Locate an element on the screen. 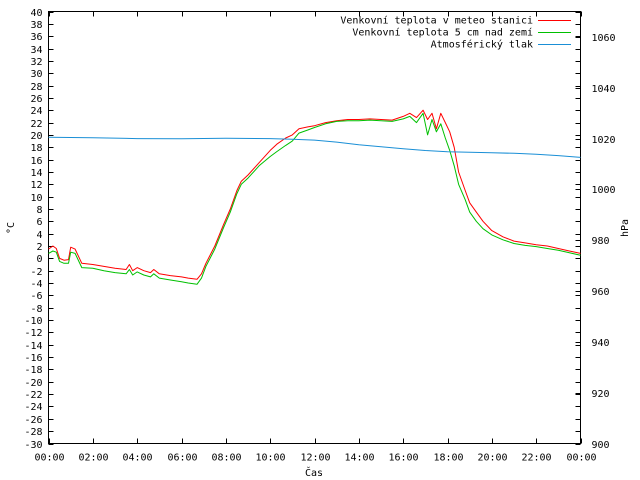 The image size is (640, 480). x-tick-label: 18:00 is located at coordinates (448, 458).